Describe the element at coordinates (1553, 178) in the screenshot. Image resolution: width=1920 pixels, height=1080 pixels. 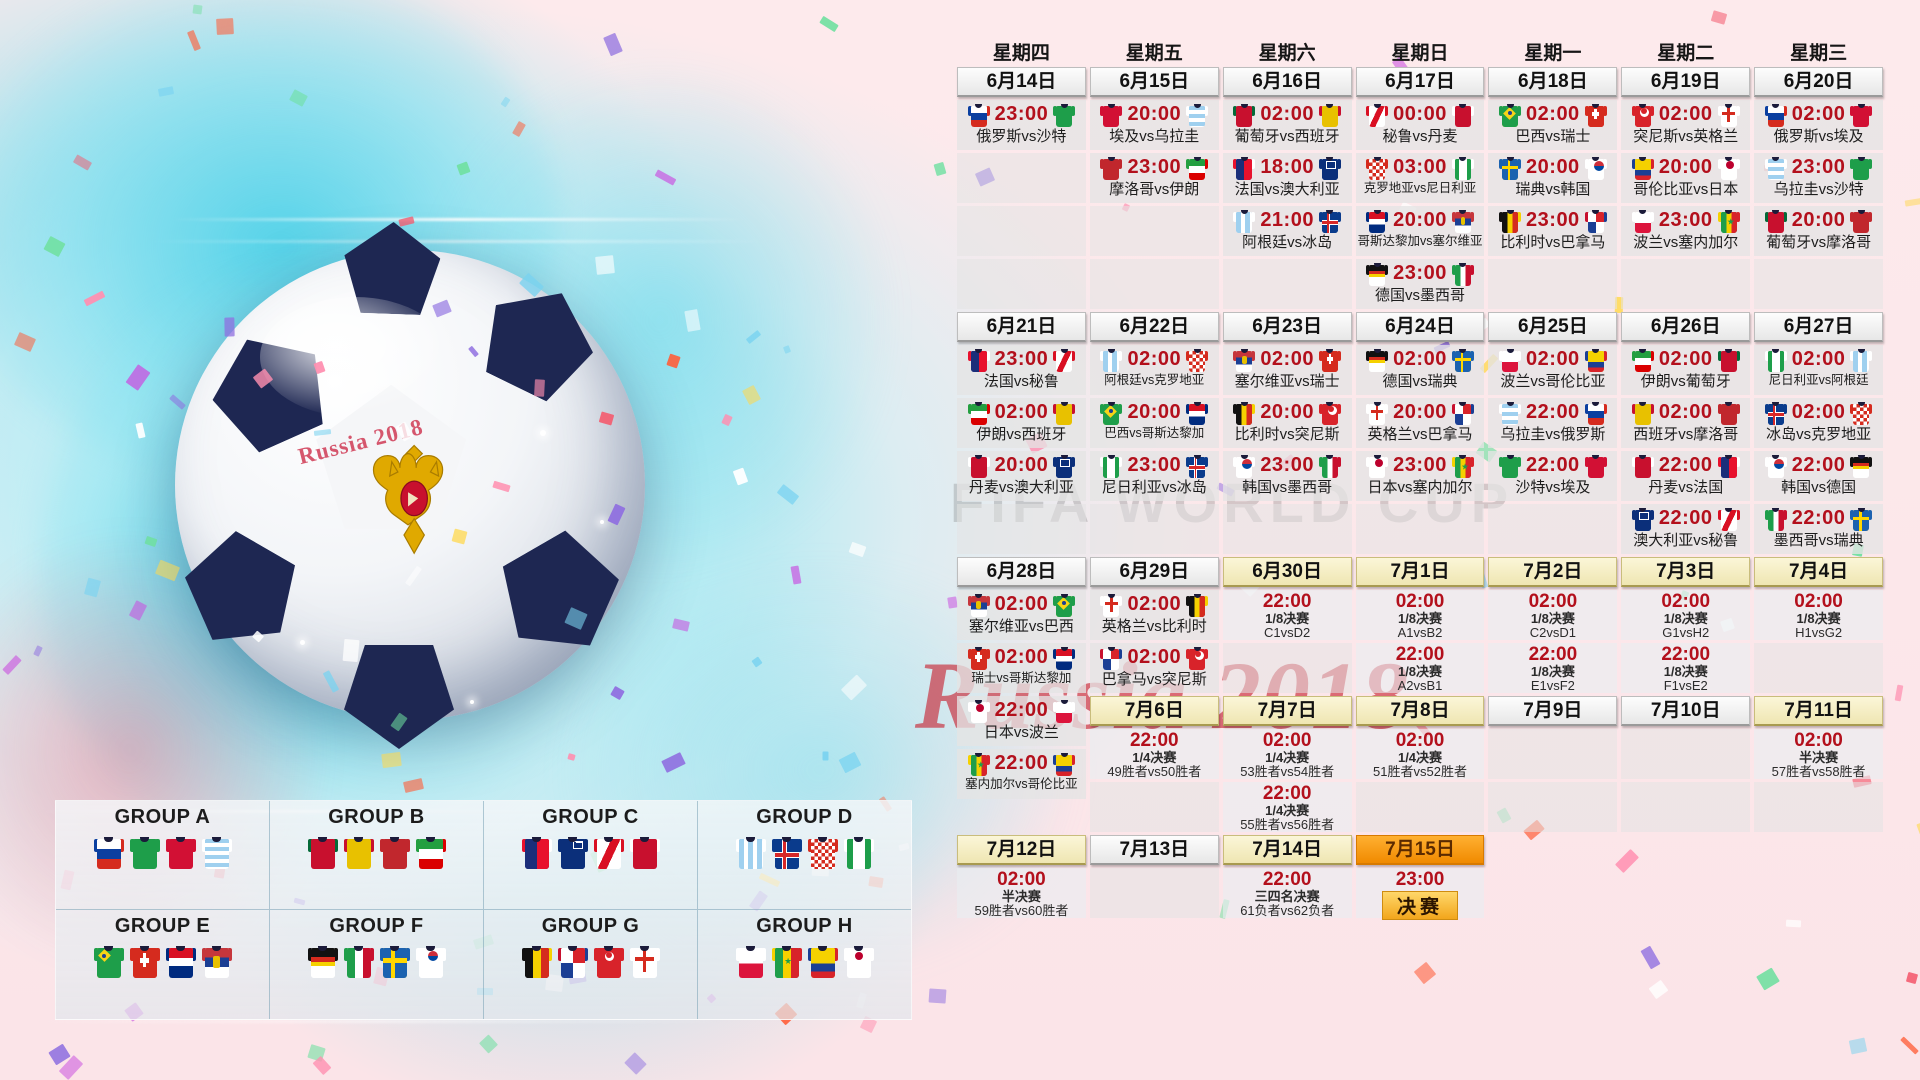
I see `match-cell: 20:00 瑞典vs韩国` at that location.